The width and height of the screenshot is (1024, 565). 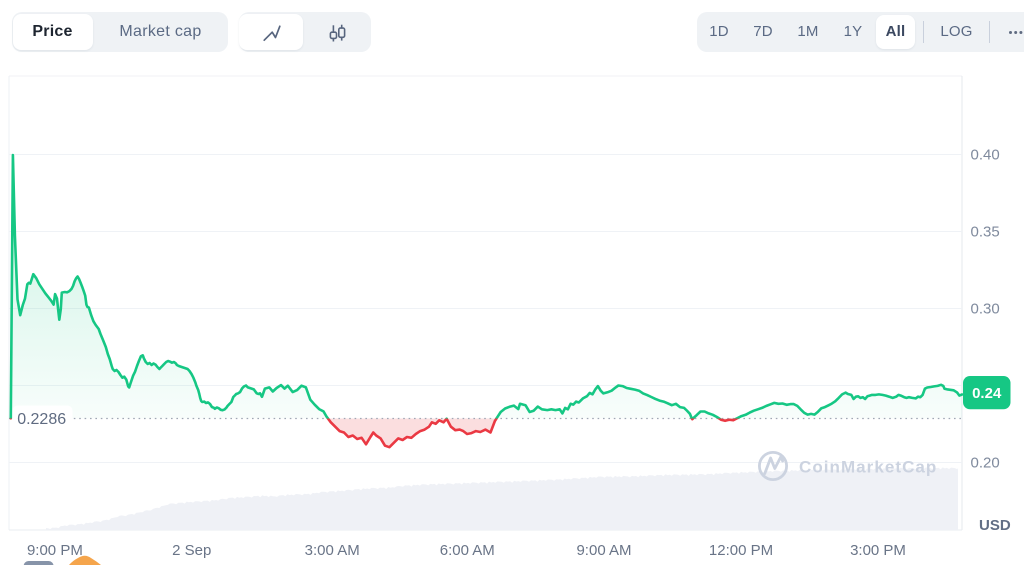 I want to click on svg-text: 9:00 PM, so click(x=55, y=550).